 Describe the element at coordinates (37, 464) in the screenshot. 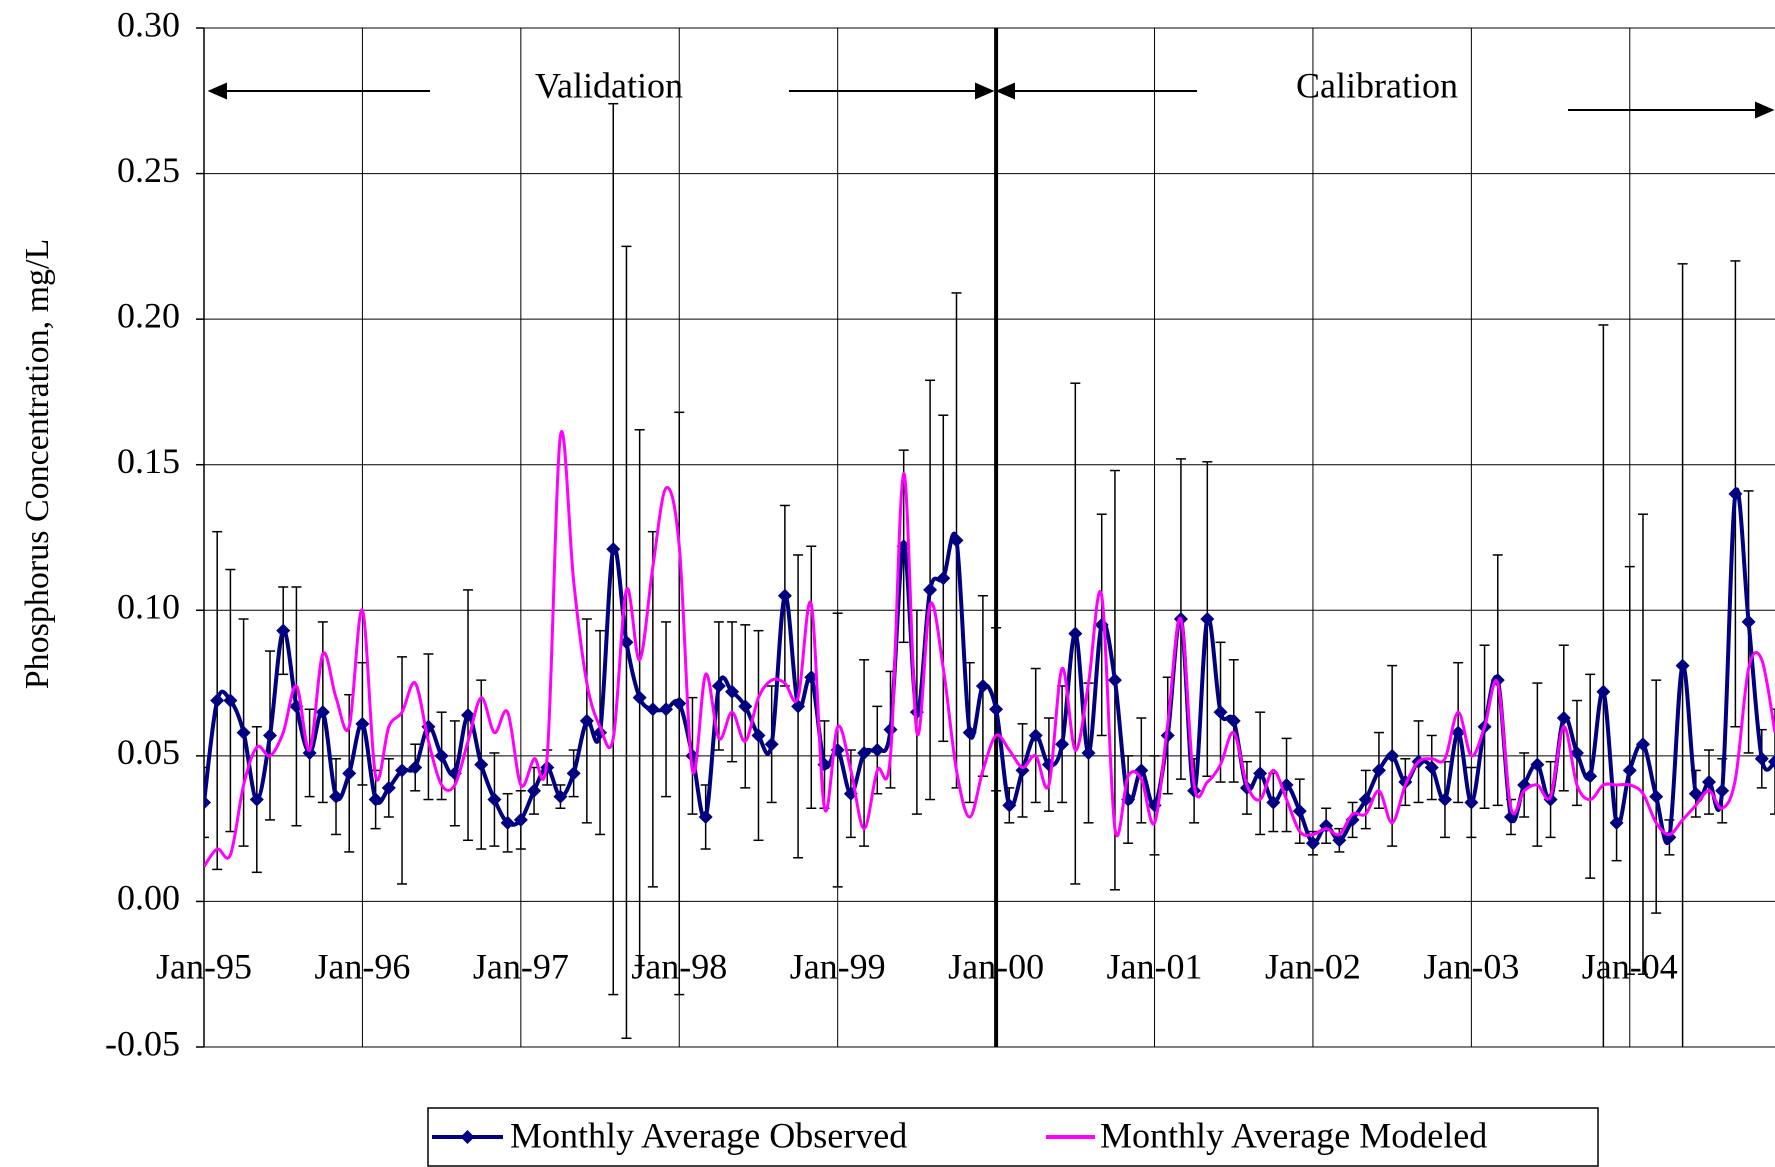

I see `y-axis-label: Phosphorus Concentration, mg/L` at that location.